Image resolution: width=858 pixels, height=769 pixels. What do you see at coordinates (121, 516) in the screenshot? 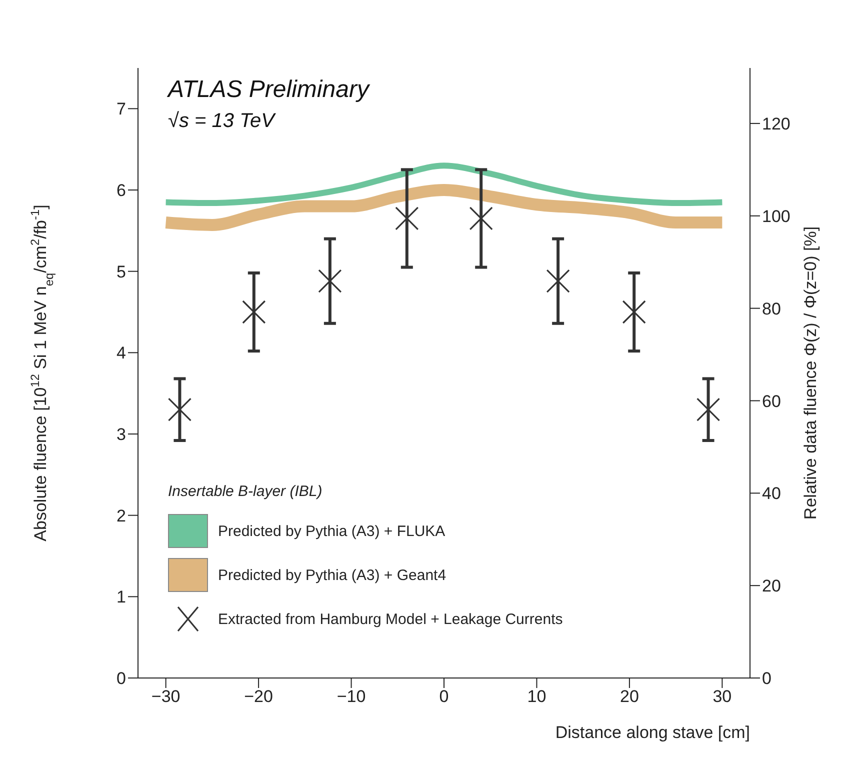
I see `y-tick-label: 2` at bounding box center [121, 516].